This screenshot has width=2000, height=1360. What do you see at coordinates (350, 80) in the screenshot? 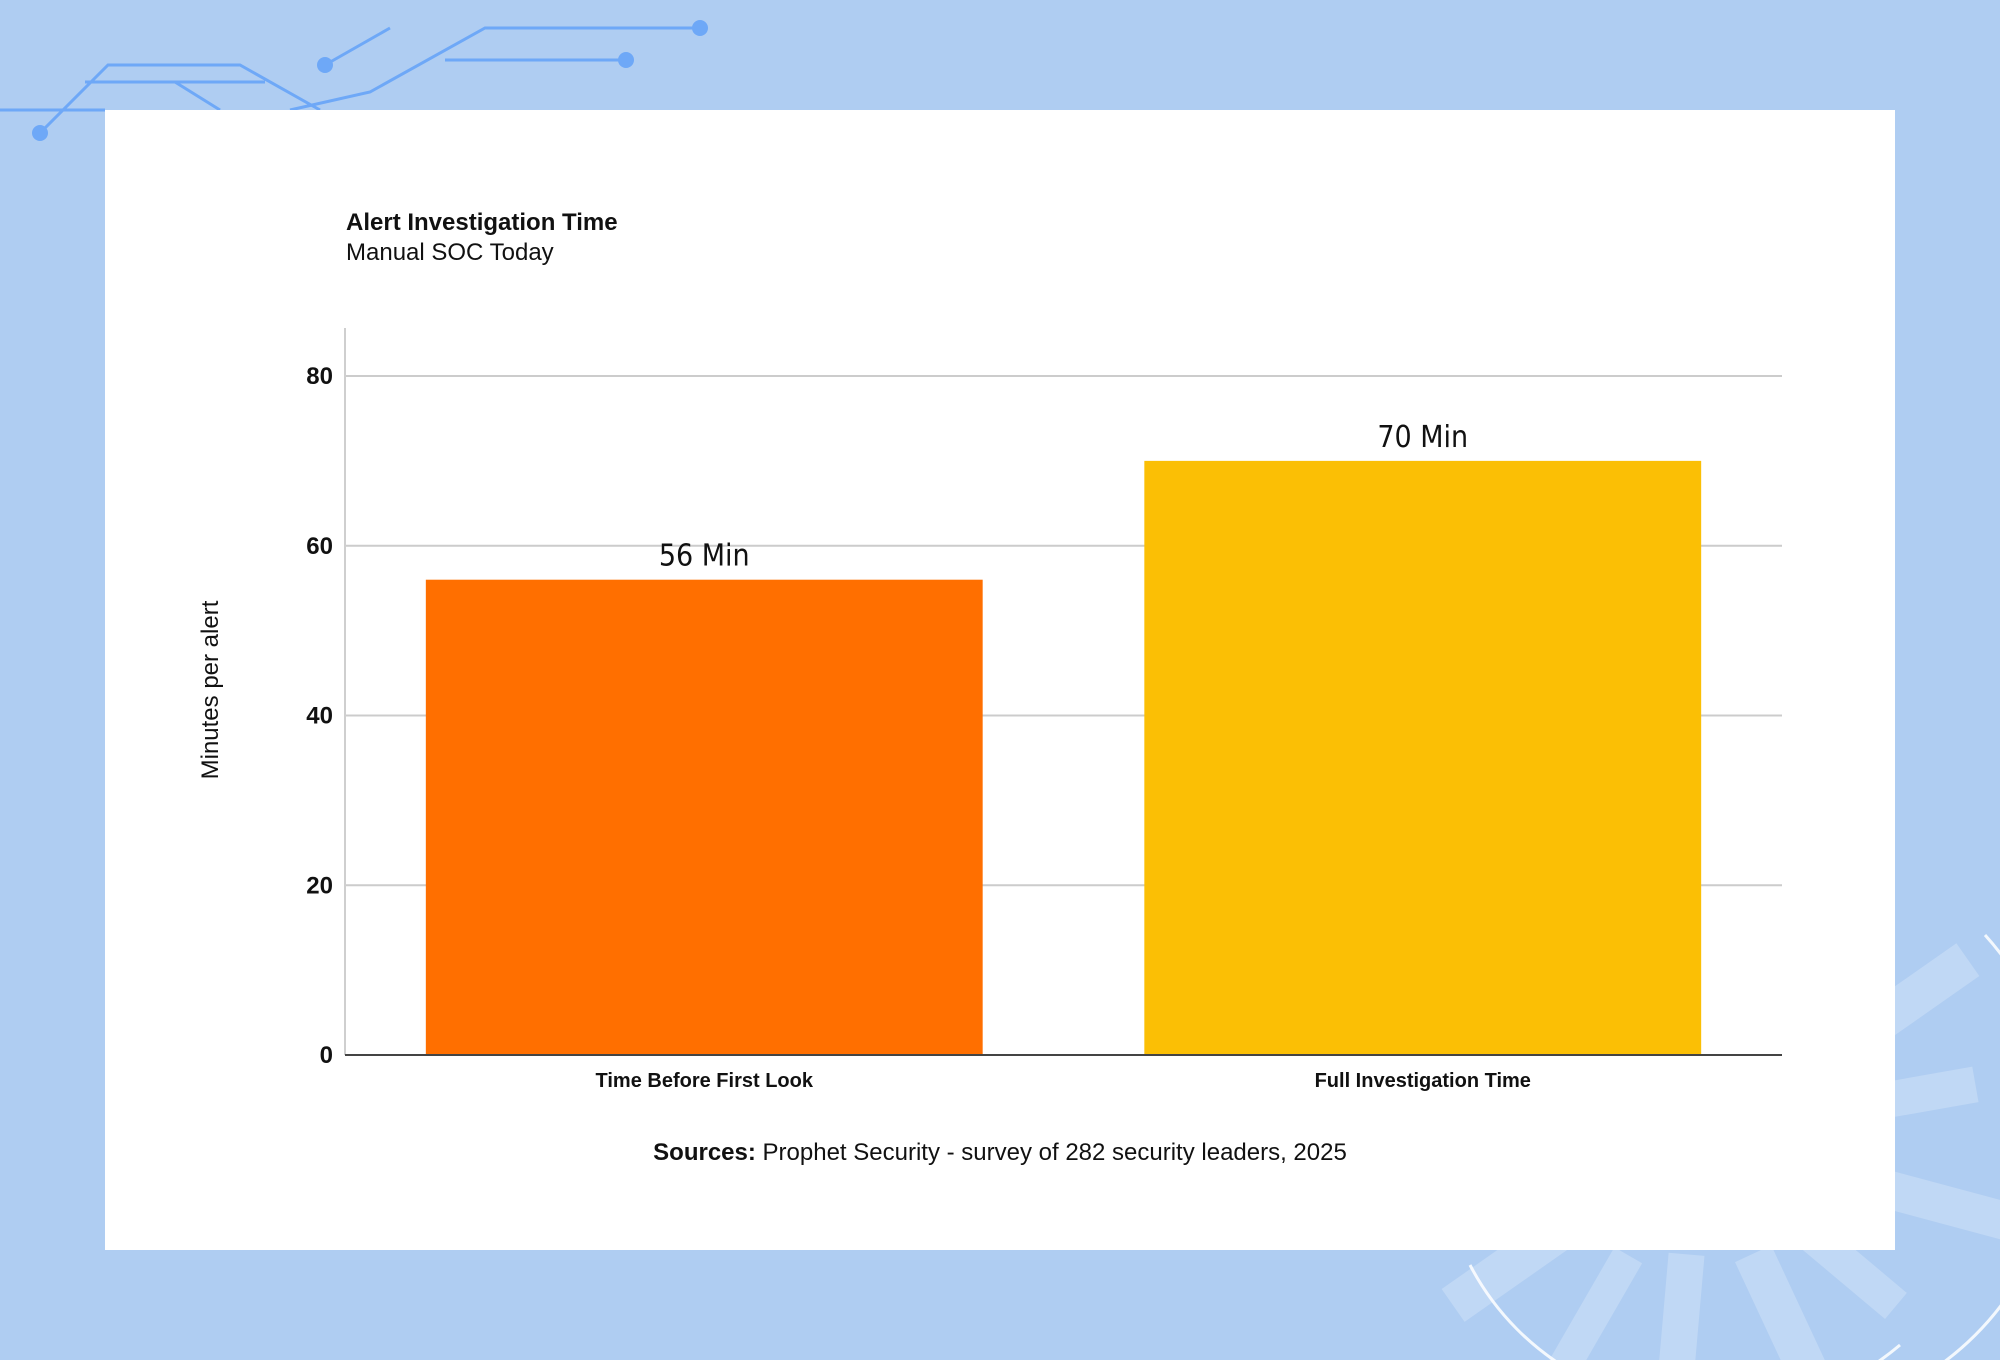
I see `circuit-lines-decoration` at bounding box center [350, 80].